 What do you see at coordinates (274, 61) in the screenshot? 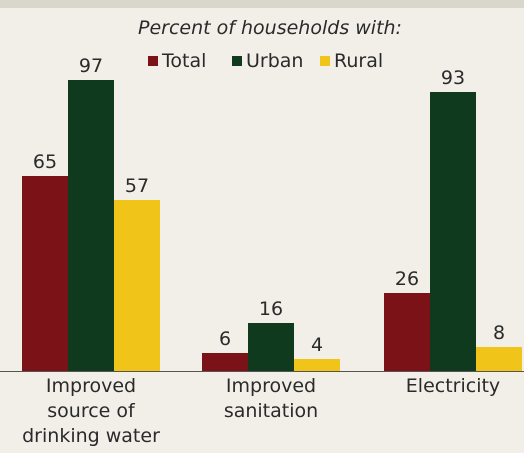
I see `legend-label-urban: Urban` at bounding box center [274, 61].